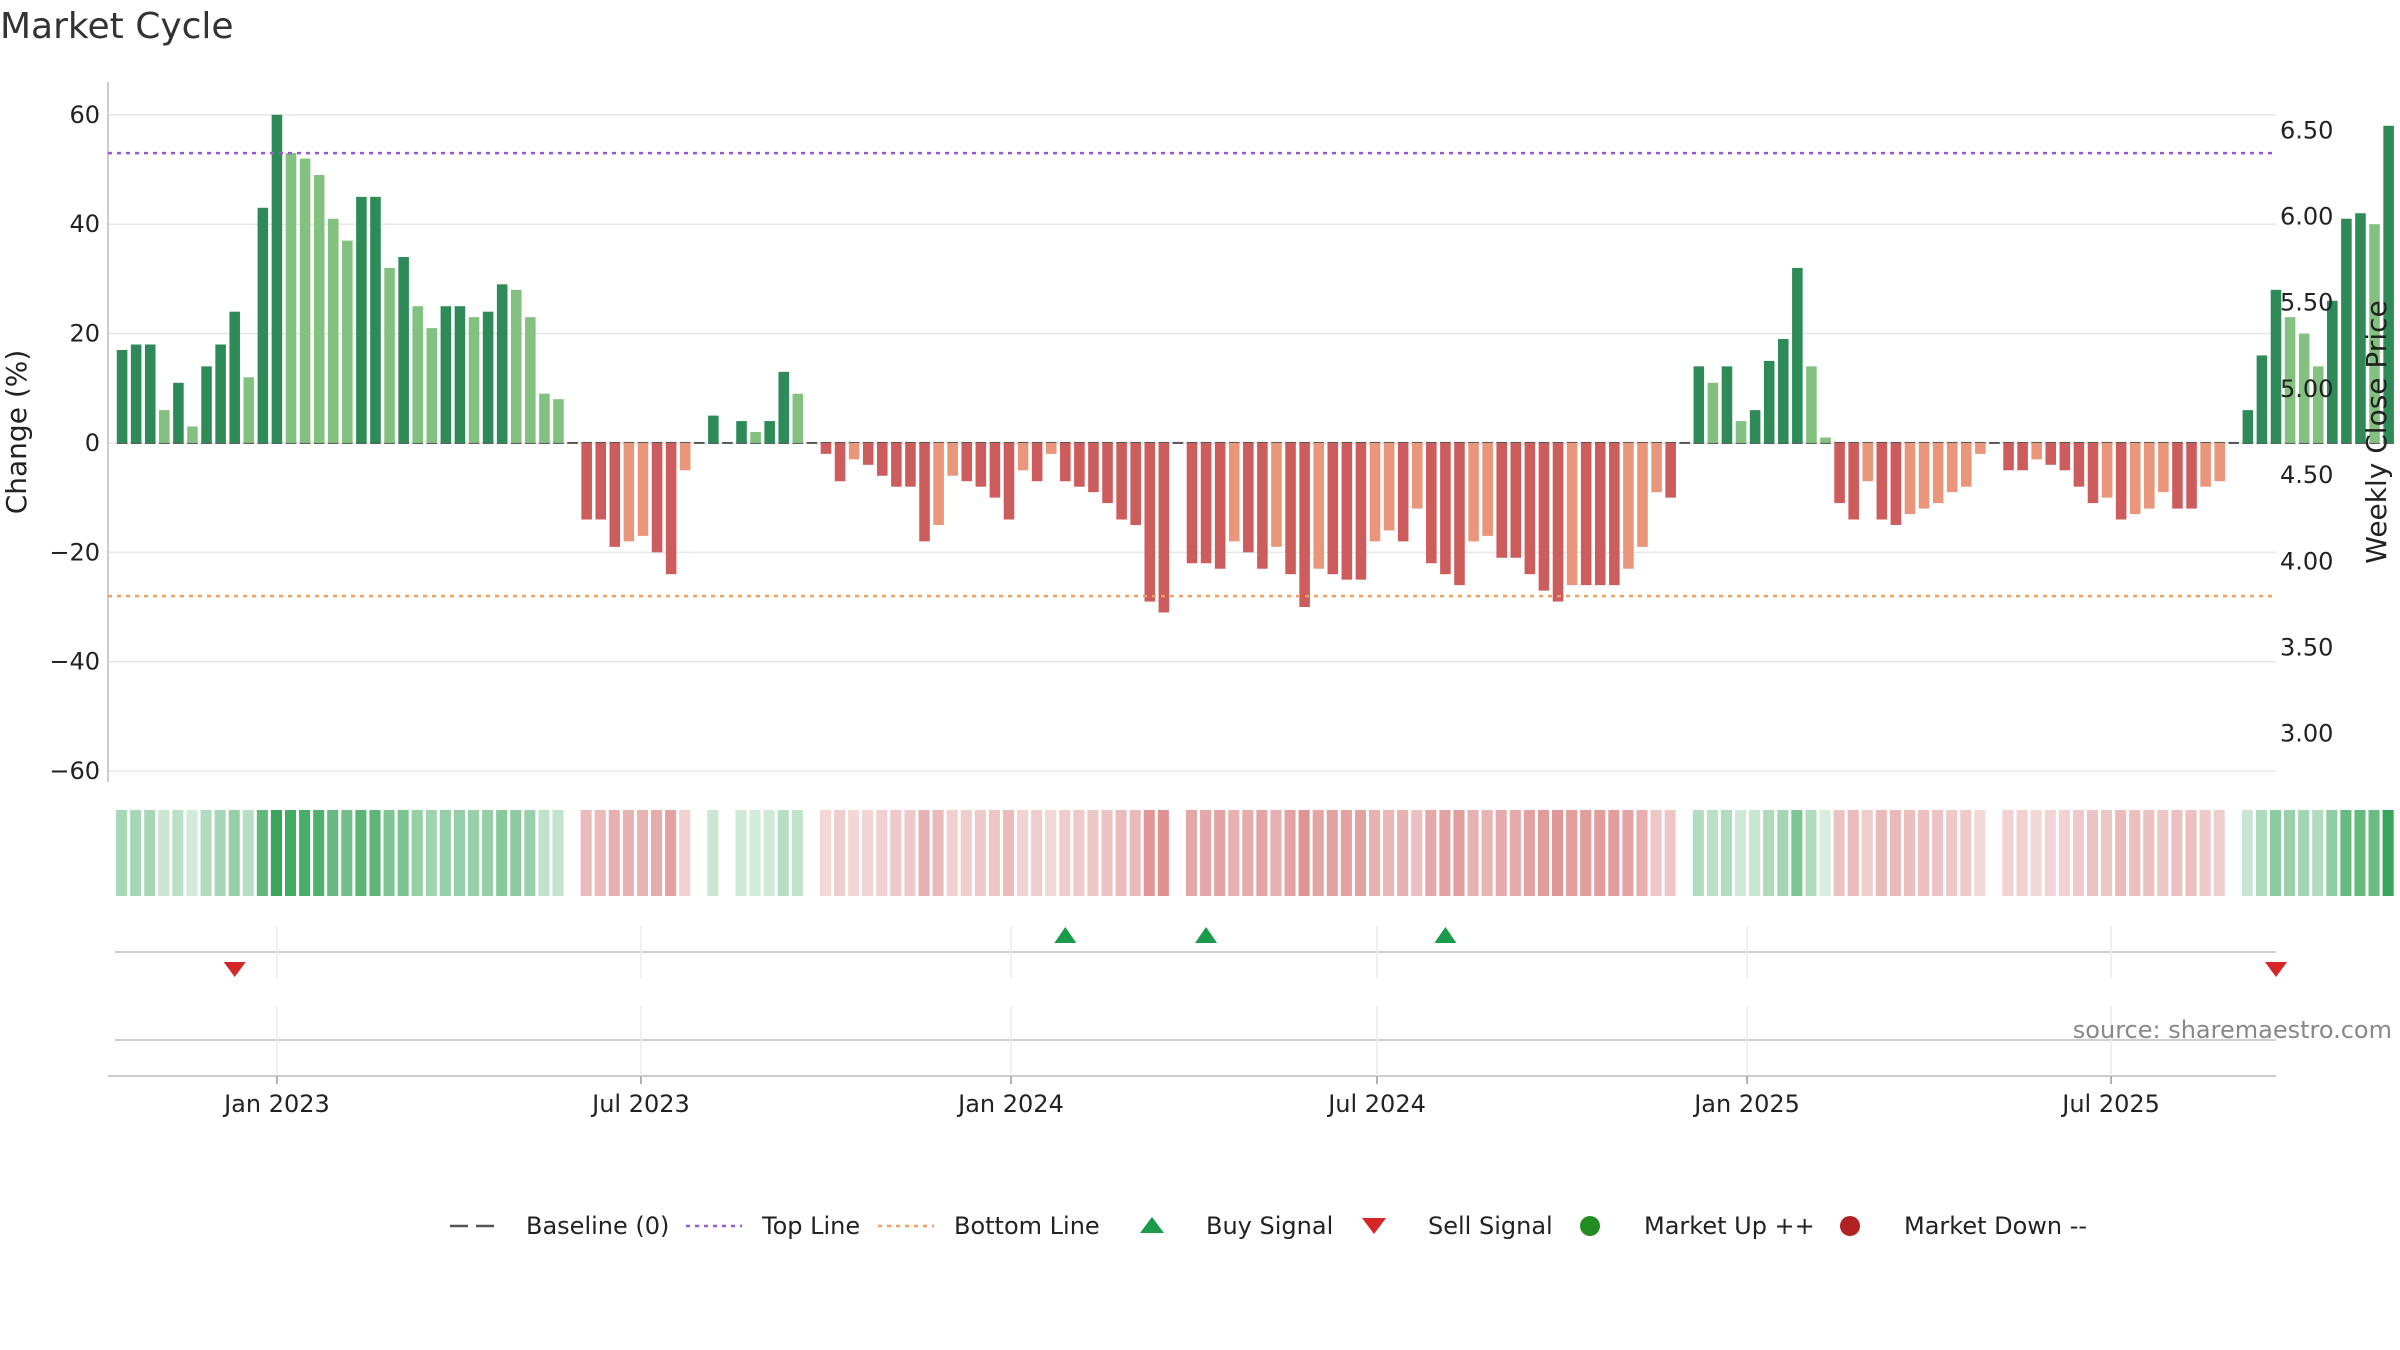 The height and width of the screenshot is (1350, 2400). I want to click on legend-label: Baseline (0), so click(597, 1226).